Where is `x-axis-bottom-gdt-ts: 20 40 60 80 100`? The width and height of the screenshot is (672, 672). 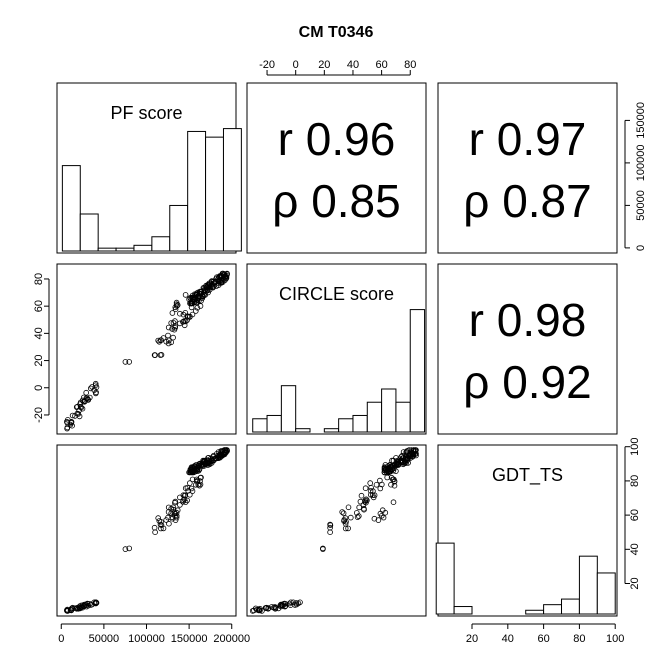
x-axis-bottom-gdt-ts: 20 40 60 80 100 is located at coordinates (545, 634).